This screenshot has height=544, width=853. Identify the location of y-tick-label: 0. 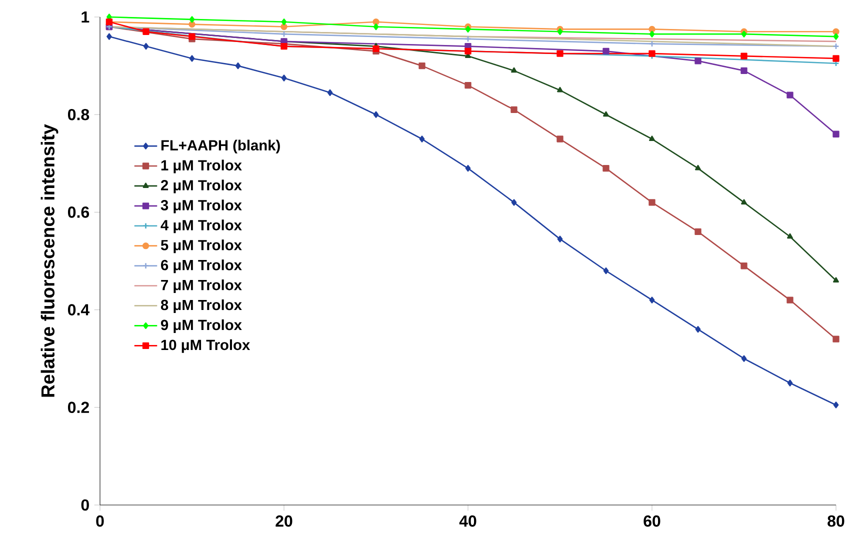
(85, 505).